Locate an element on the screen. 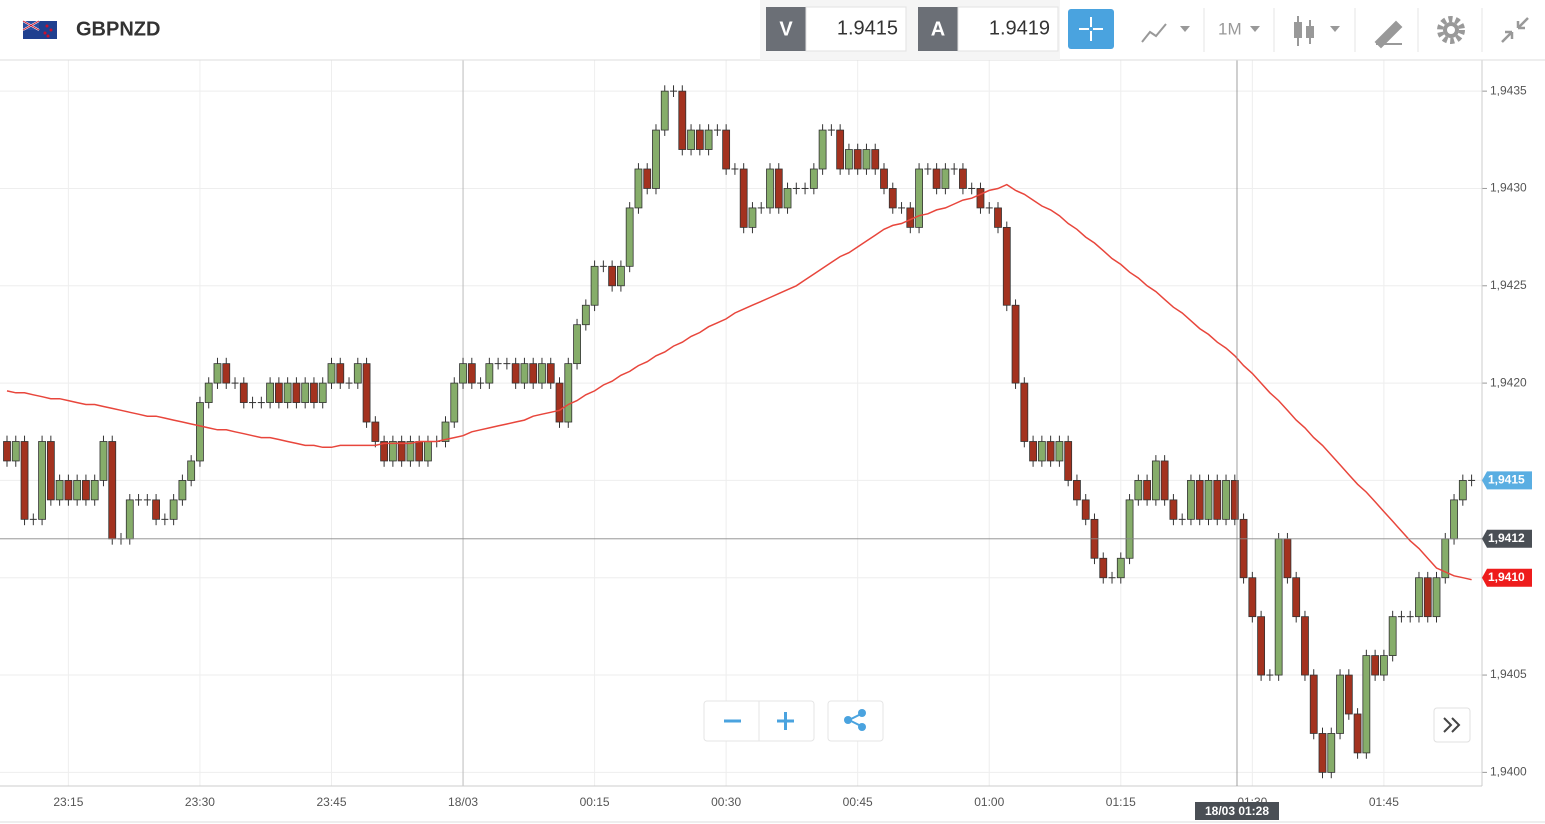  x-tick-label: 01:45 is located at coordinates (1384, 802).